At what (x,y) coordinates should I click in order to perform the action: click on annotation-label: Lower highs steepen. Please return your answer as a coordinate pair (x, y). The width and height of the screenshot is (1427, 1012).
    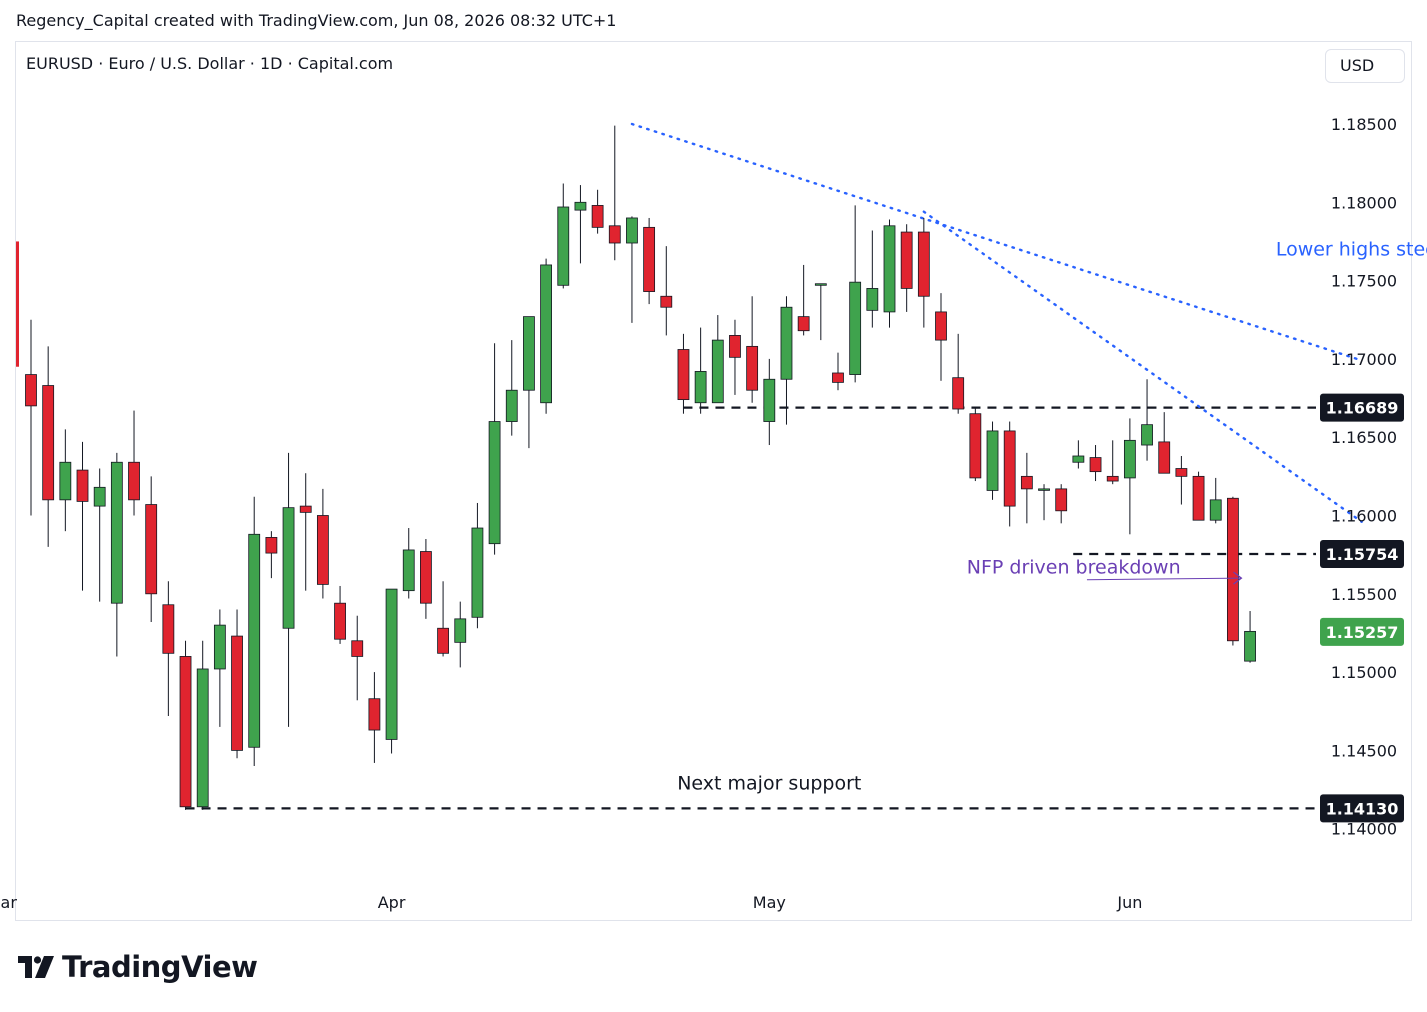
    Looking at the image, I should click on (1351, 250).